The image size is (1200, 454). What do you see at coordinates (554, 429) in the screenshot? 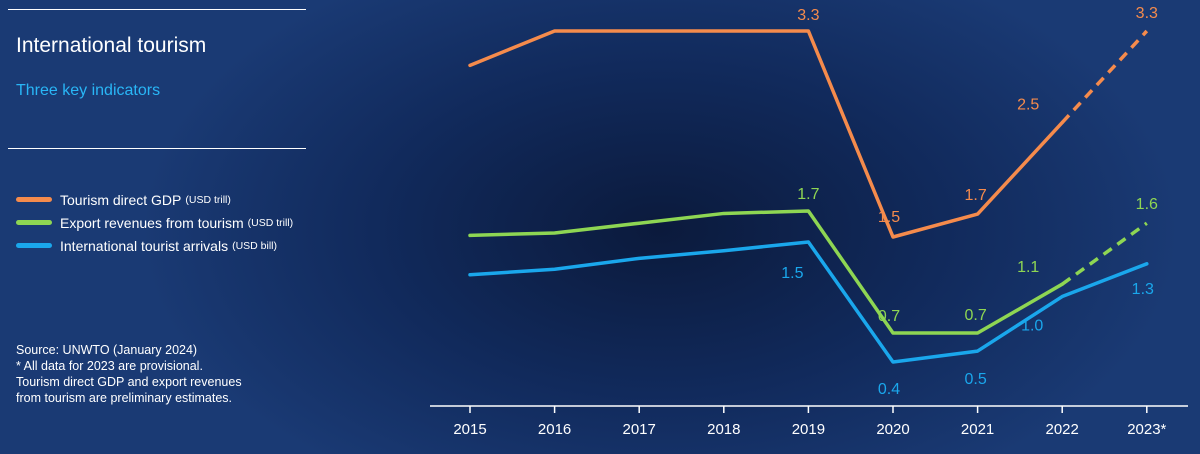
I see `x-tick-label: 2016` at bounding box center [554, 429].